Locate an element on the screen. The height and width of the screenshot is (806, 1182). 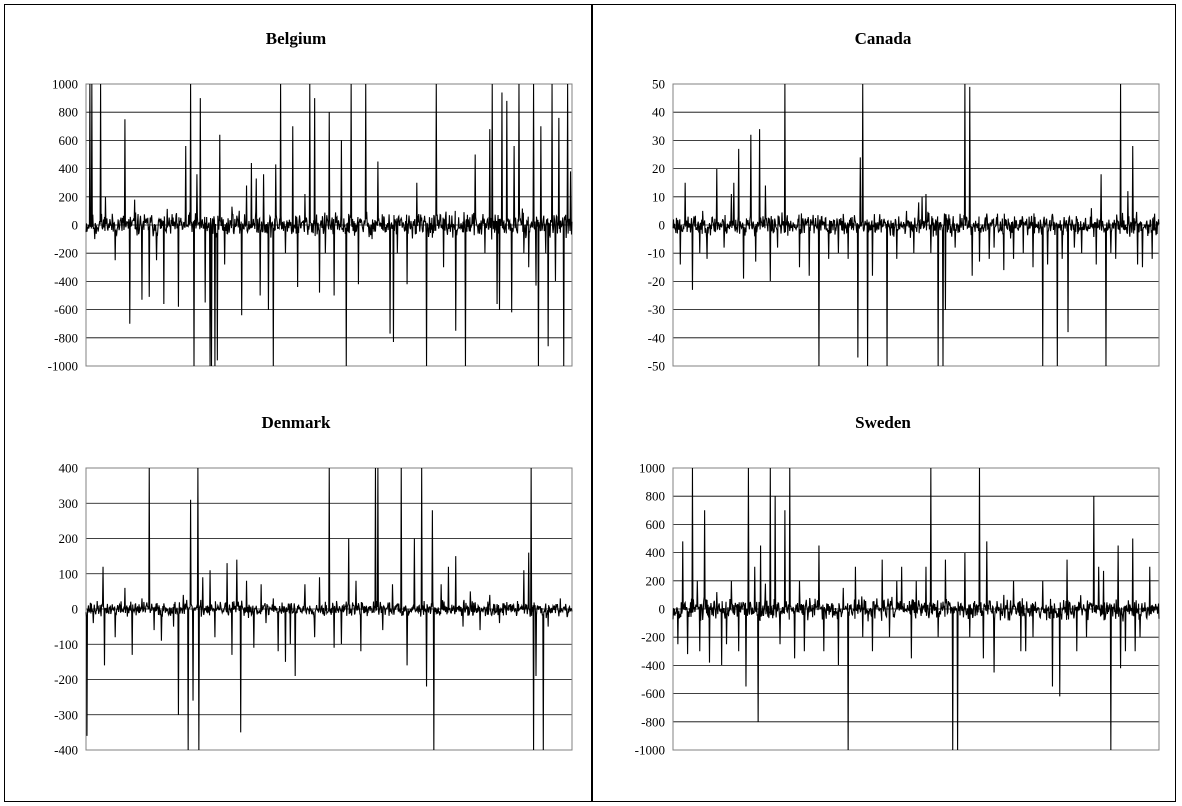
y-tick-label: 300 is located at coordinates (69, 503).